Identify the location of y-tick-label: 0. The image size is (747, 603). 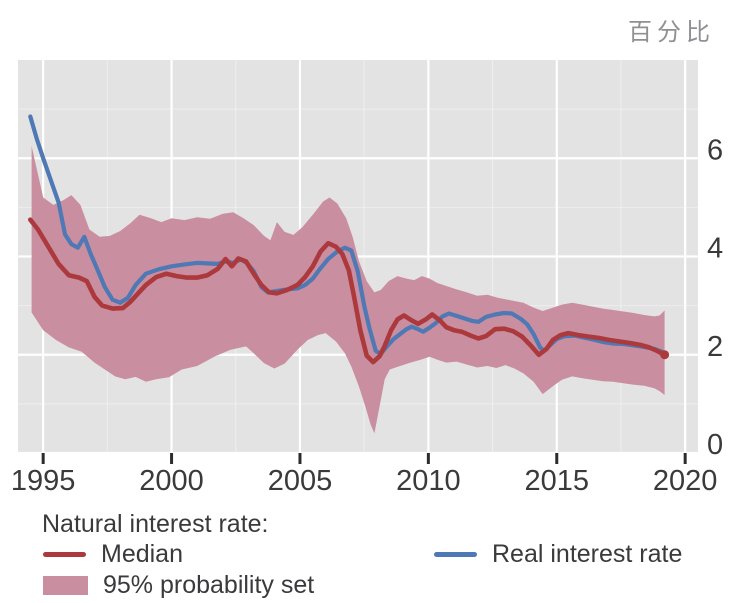
(715, 445).